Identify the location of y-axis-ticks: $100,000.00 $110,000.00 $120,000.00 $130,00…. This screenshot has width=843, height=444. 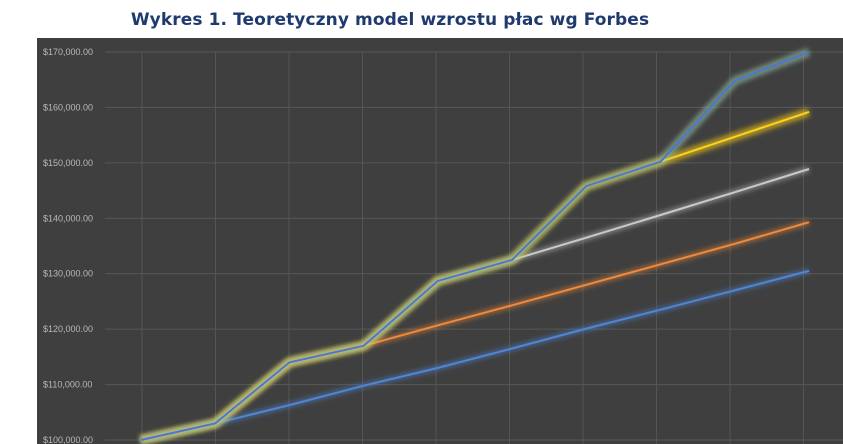
(68, 245).